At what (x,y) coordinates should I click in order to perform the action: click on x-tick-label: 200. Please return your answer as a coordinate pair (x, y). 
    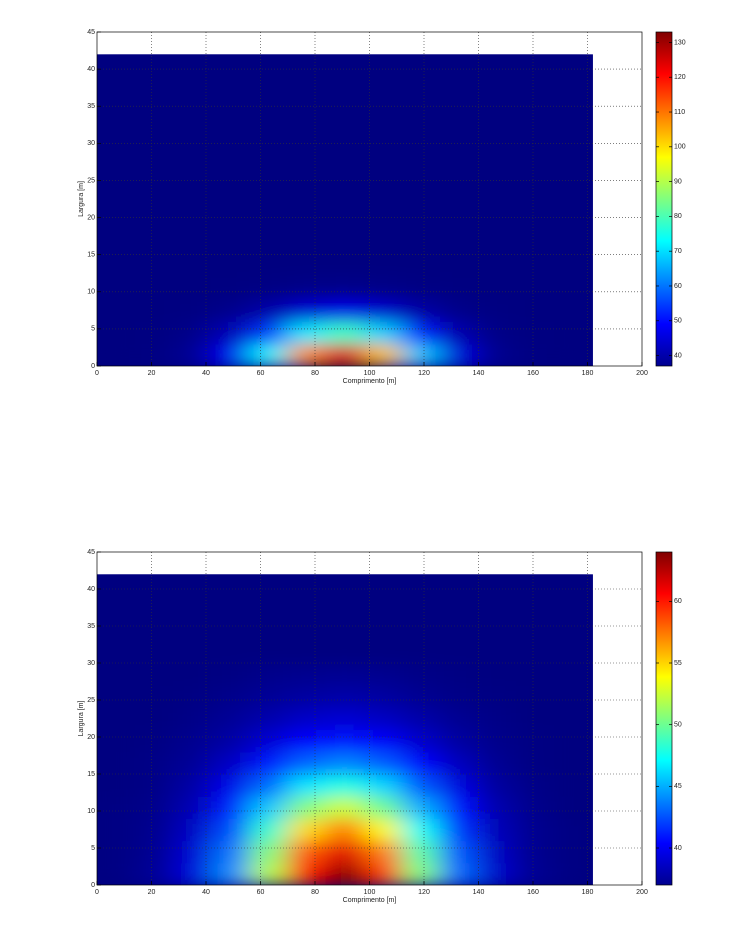
    Looking at the image, I should click on (642, 373).